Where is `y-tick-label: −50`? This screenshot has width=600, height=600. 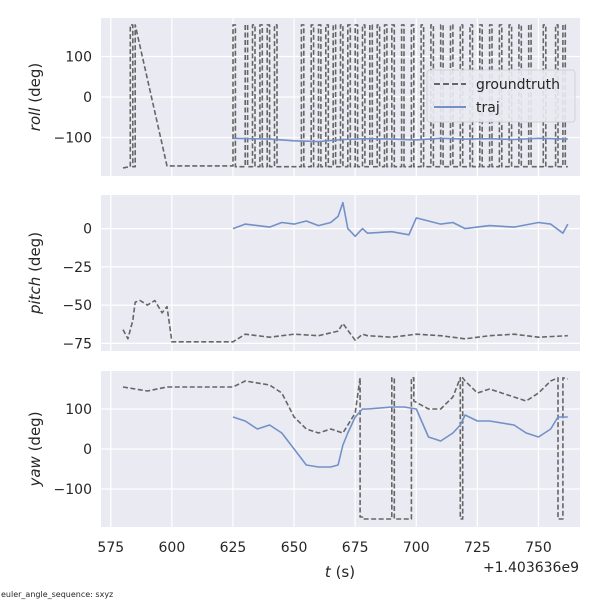
y-tick-label: −50 is located at coordinates (77, 306).